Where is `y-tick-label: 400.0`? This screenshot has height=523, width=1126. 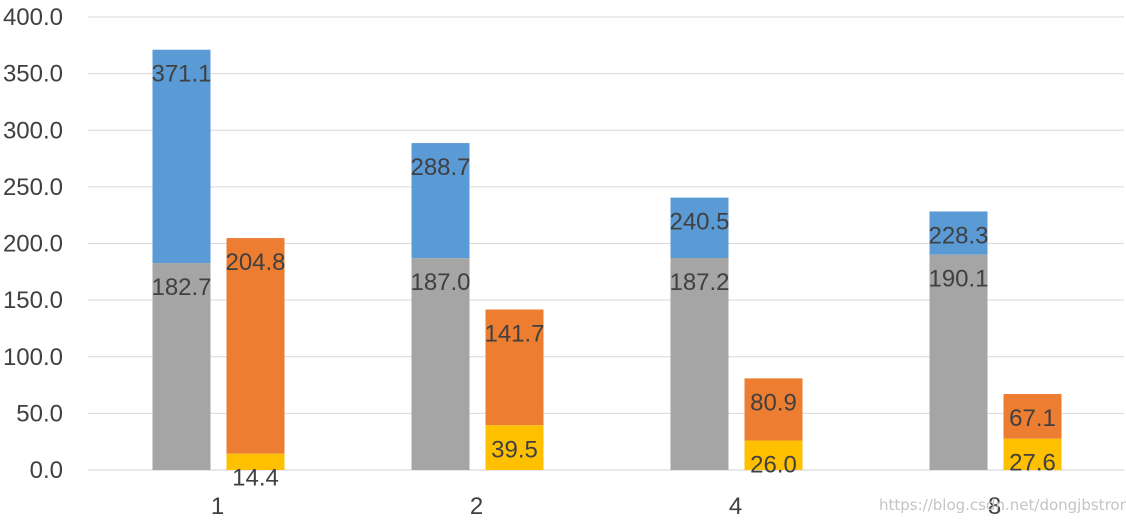
y-tick-label: 400.0 is located at coordinates (33, 17).